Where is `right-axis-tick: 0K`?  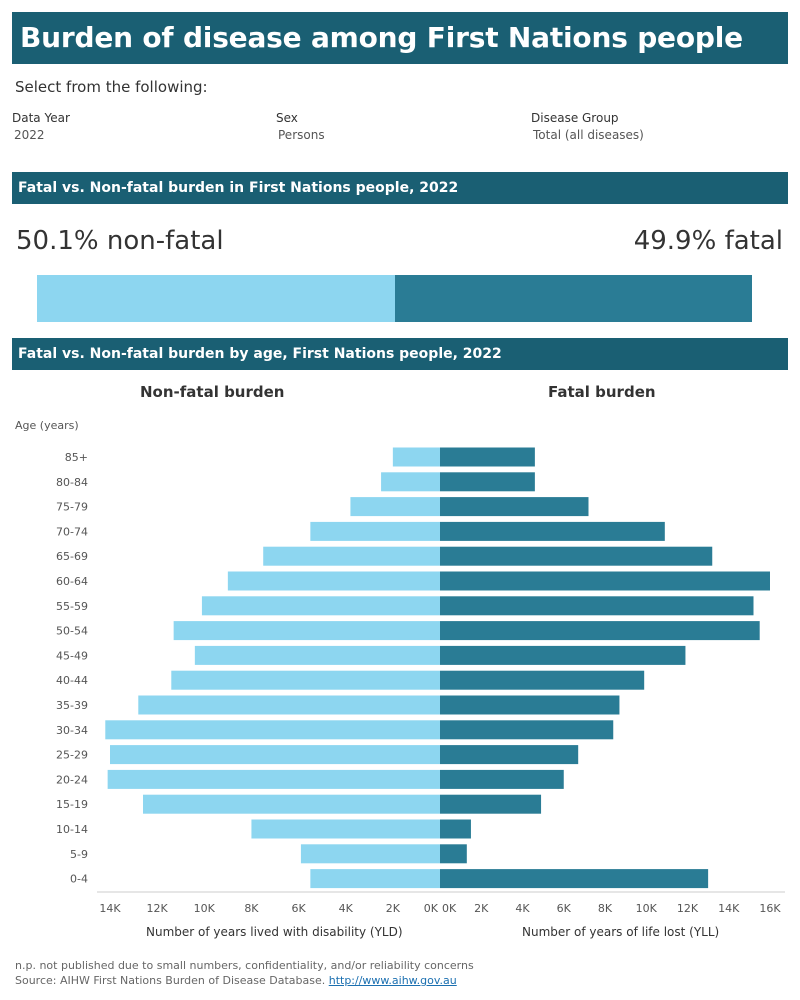 right-axis-tick: 0K is located at coordinates (449, 908).